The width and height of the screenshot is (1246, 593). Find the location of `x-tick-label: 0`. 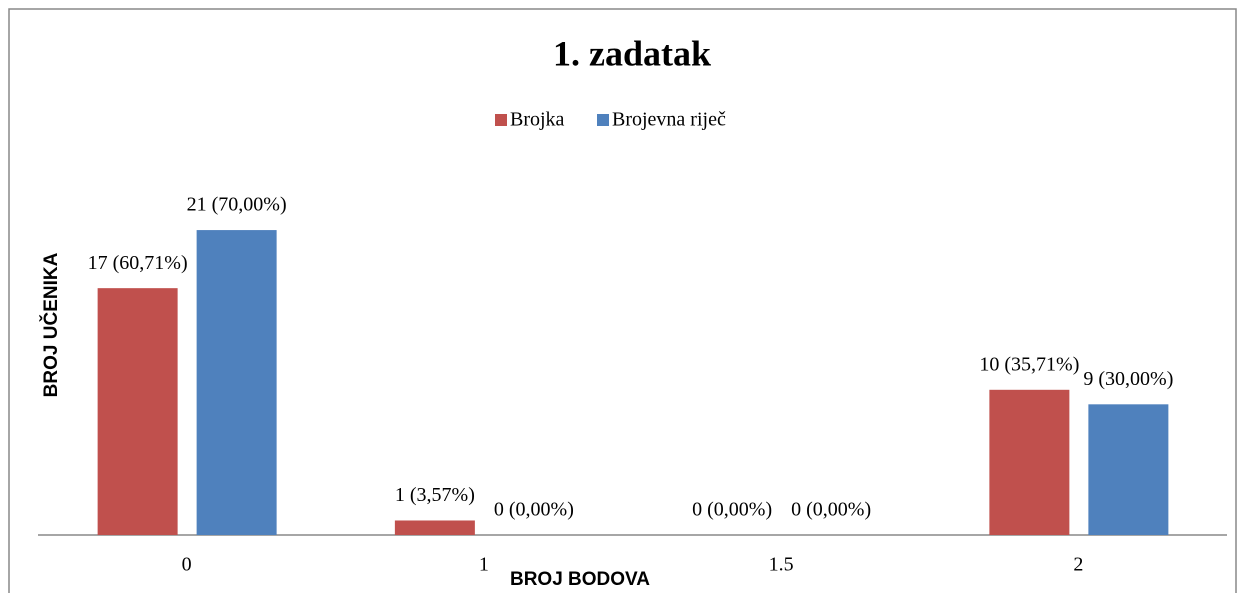

x-tick-label: 0 is located at coordinates (187, 565).